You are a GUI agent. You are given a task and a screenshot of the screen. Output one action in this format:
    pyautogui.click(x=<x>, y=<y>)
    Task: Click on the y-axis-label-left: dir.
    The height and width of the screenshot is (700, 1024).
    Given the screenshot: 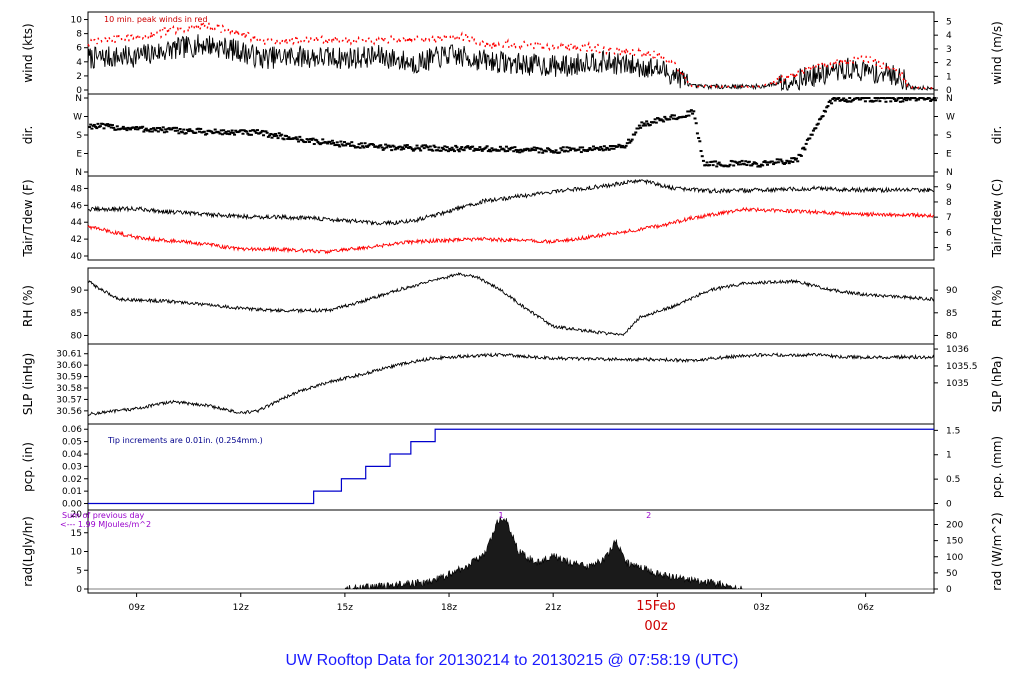 What is the action you would take?
    pyautogui.click(x=28, y=135)
    